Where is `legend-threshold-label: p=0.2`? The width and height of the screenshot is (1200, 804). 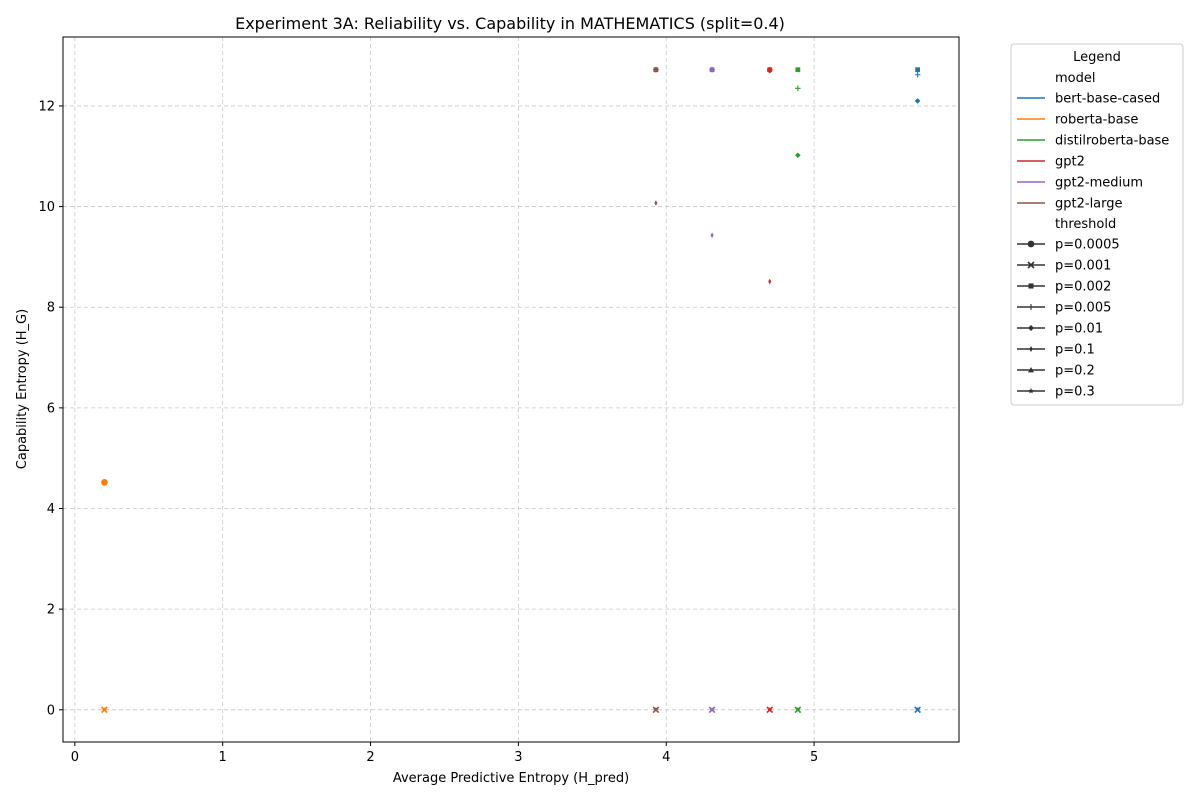
legend-threshold-label: p=0.2 is located at coordinates (1075, 371).